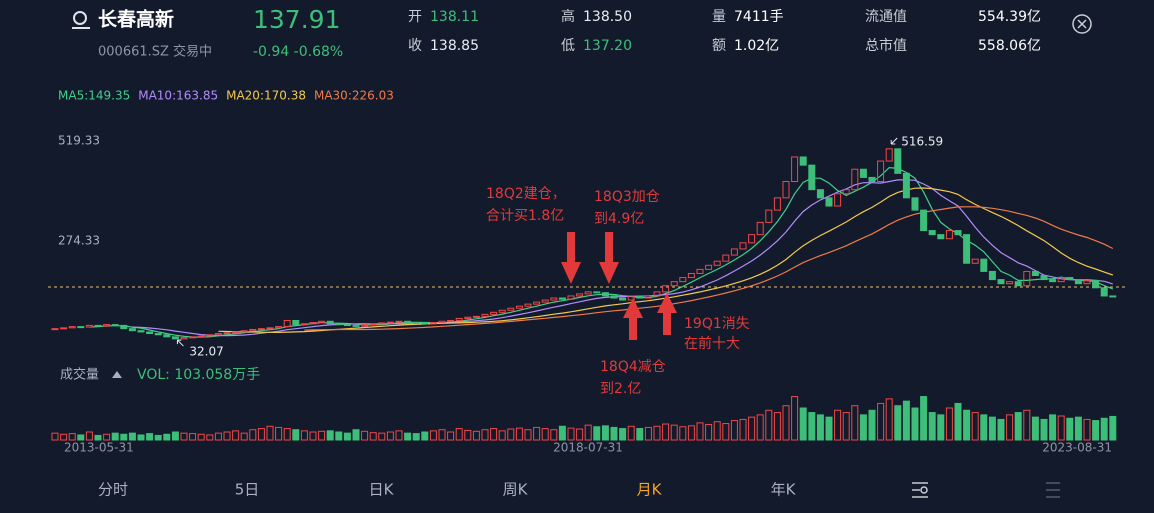 This screenshot has width=1154, height=513. What do you see at coordinates (717, 324) in the screenshot?
I see `annotation: 19Q1消失` at bounding box center [717, 324].